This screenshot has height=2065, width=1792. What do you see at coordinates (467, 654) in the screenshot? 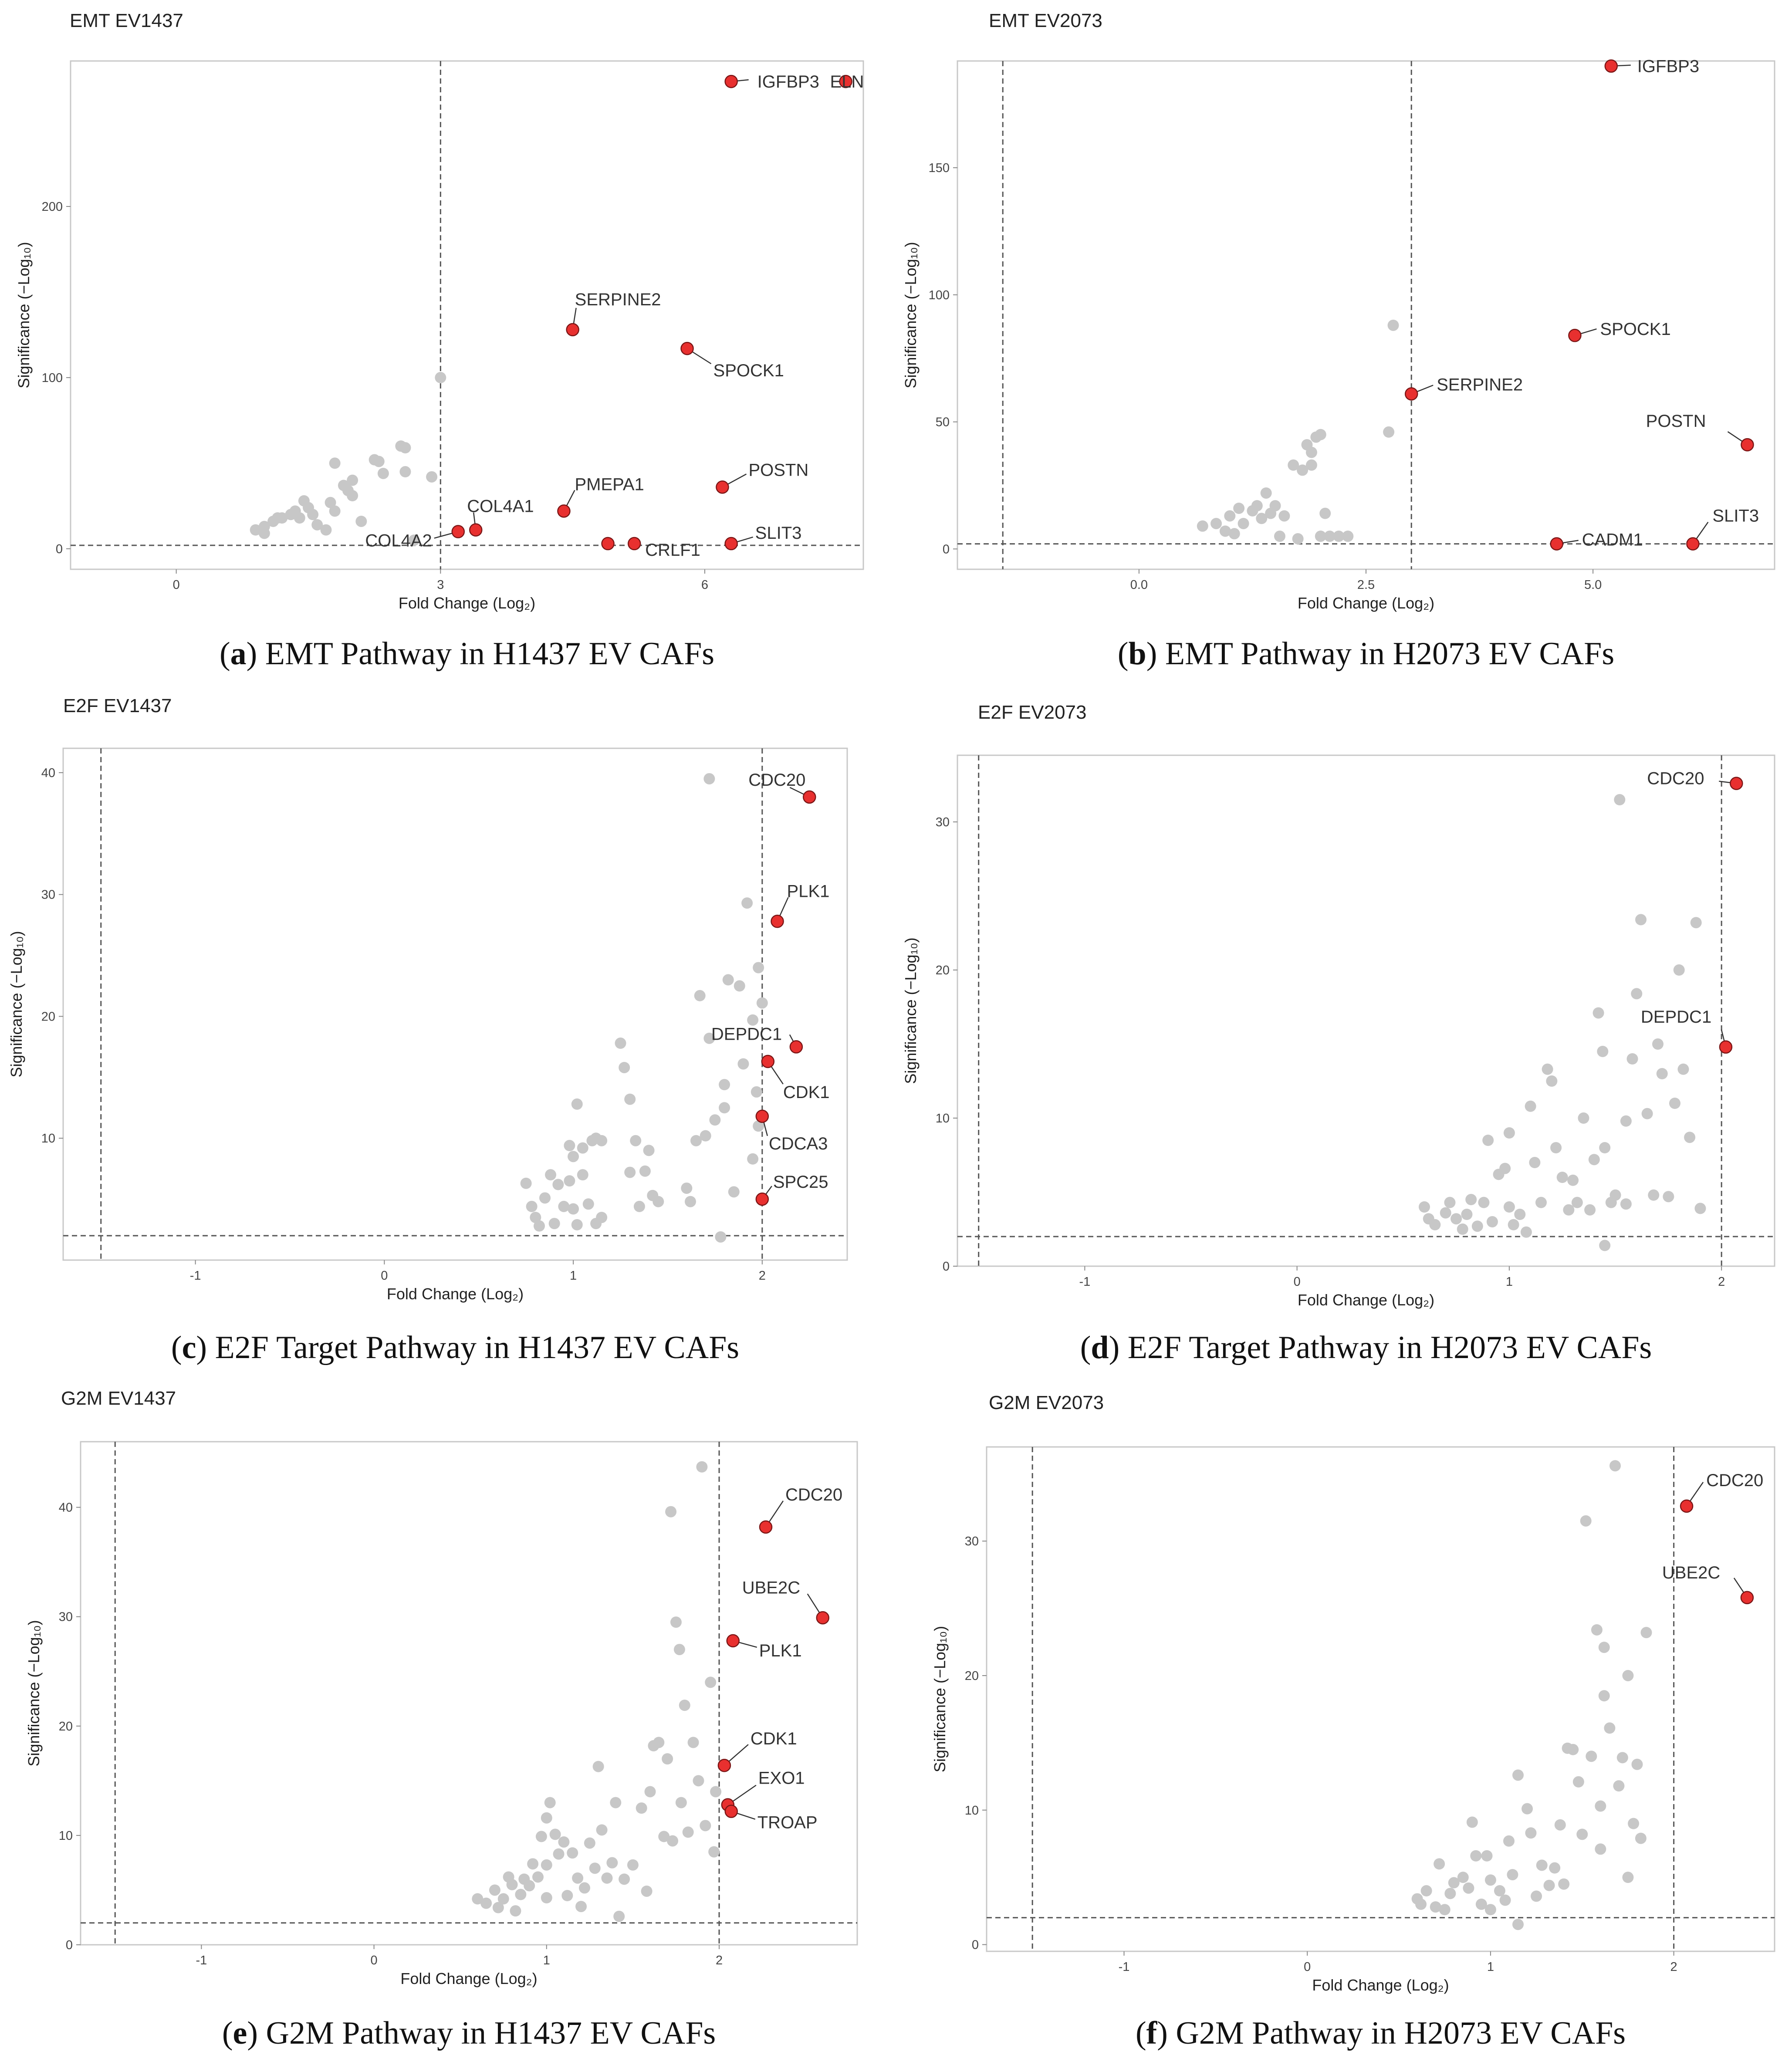
I see `panel-caption: (a) EMT Pathway in H1437 EV CAFs` at bounding box center [467, 654].